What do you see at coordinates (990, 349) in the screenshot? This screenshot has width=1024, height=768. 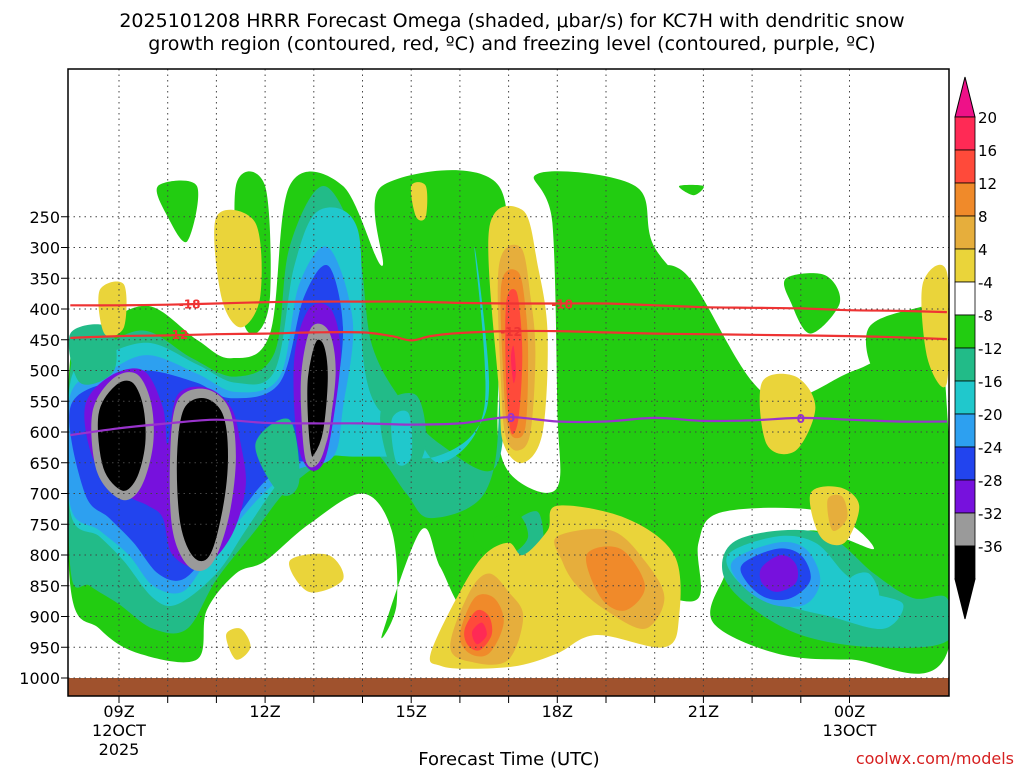 I see `colorbar-label-7: -12` at bounding box center [990, 349].